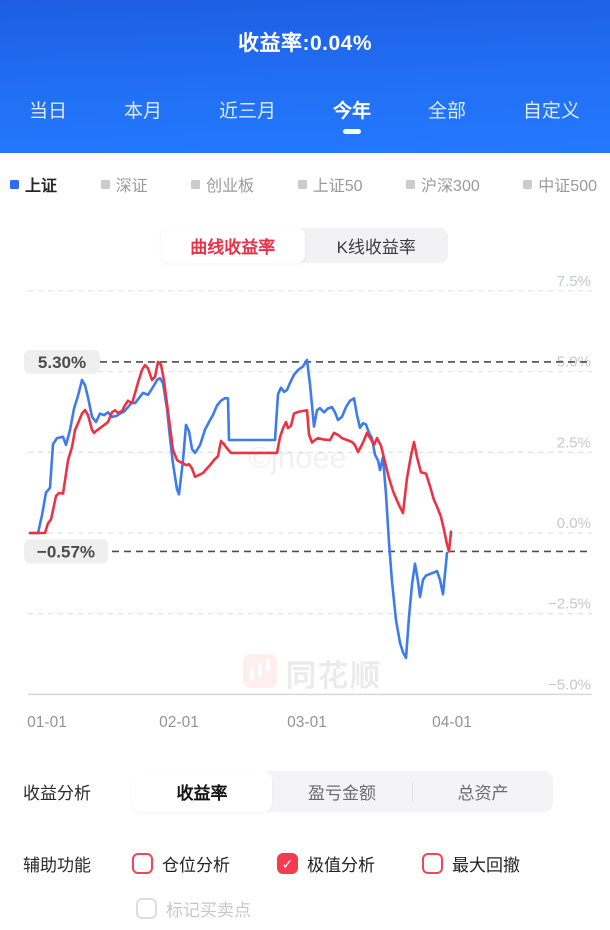  I want to click on active-tab-underline, so click(351, 131).